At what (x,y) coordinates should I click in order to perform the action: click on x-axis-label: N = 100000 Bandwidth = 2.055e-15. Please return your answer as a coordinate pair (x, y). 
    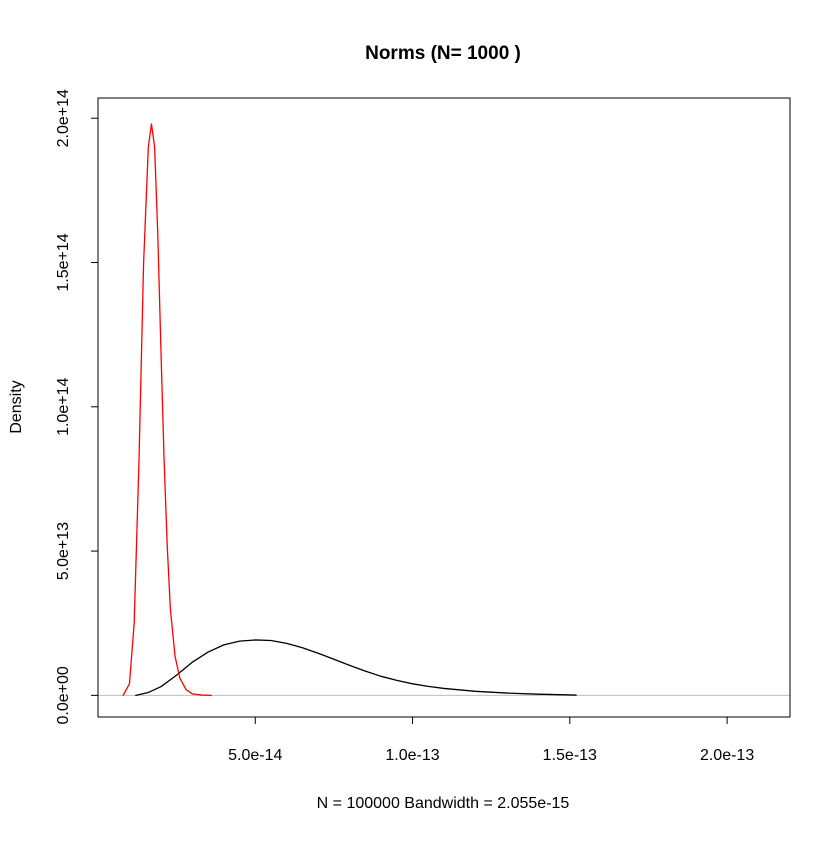
    Looking at the image, I should click on (443, 803).